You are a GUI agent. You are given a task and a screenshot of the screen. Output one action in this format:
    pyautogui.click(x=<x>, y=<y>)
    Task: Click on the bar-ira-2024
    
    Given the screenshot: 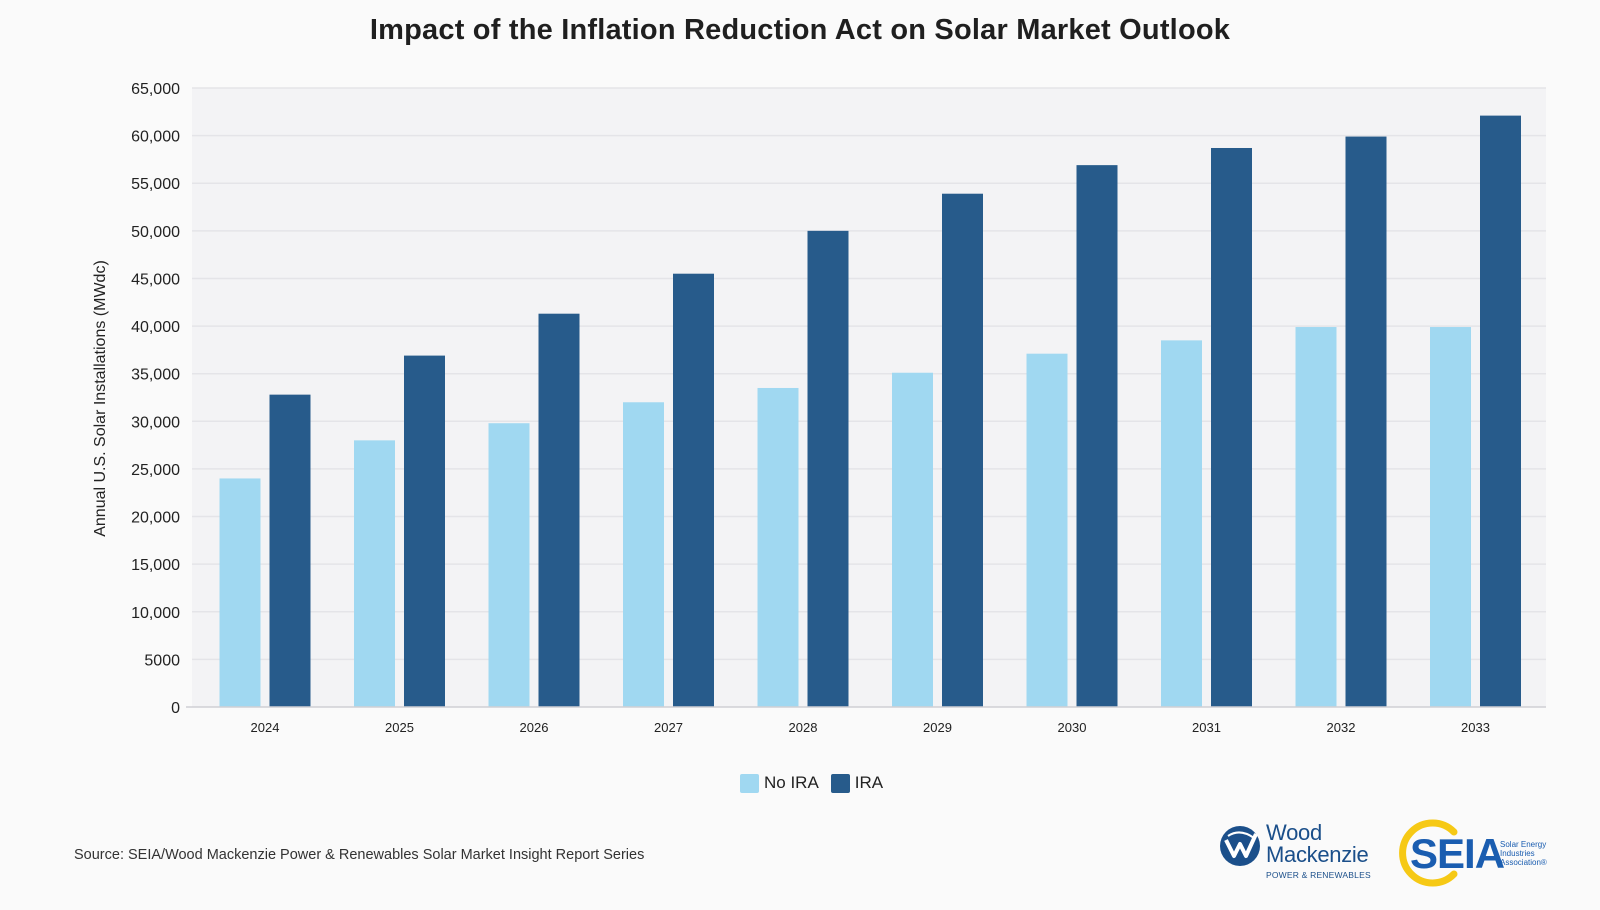 What is the action you would take?
    pyautogui.click(x=290, y=550)
    